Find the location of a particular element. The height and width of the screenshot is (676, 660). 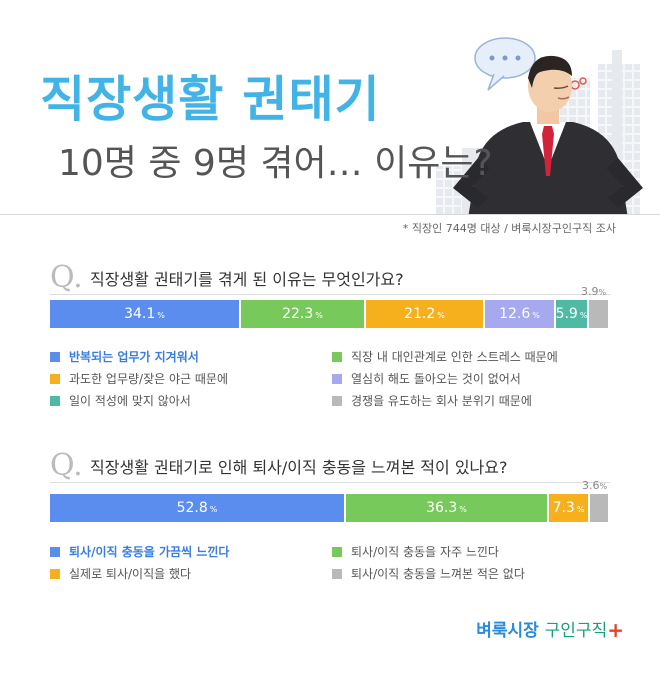

bar-value-label: 36.3% is located at coordinates (446, 508).